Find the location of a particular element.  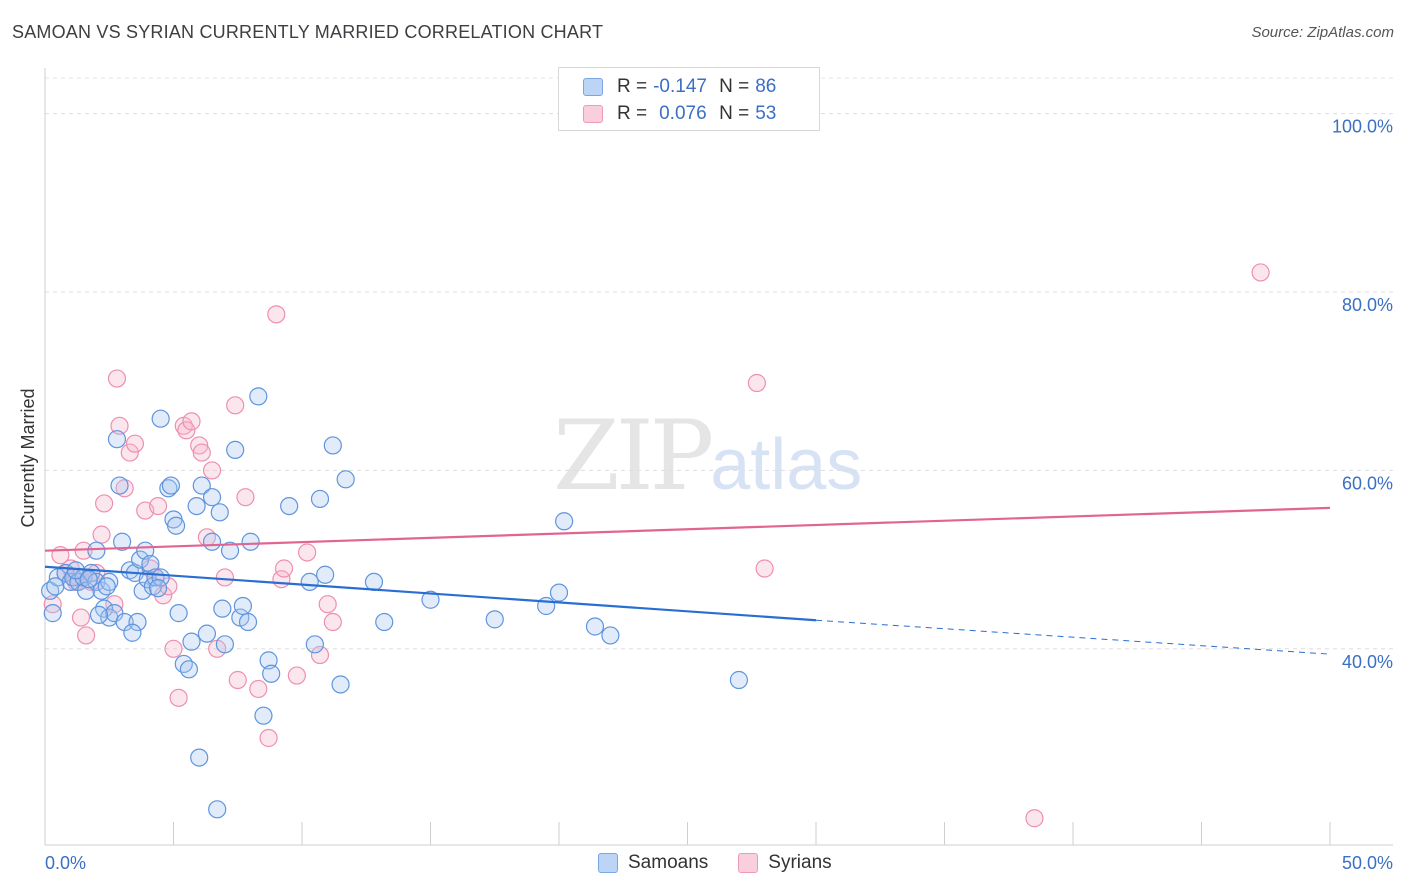

y-tick-label-40: 40.0% is located at coordinates (1367, 662).